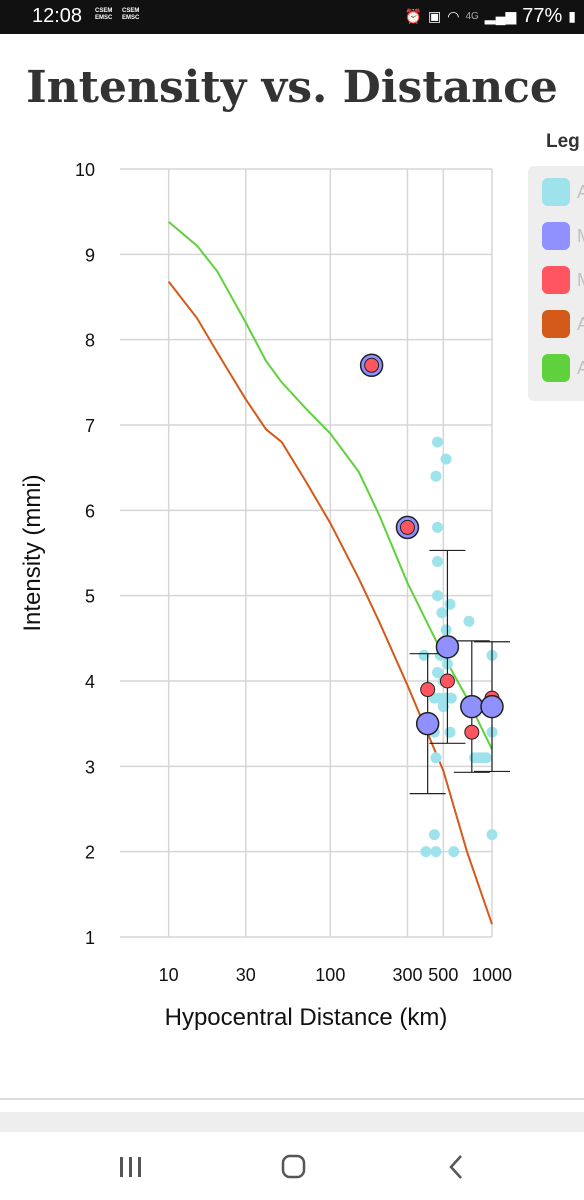 This screenshot has width=584, height=1200. What do you see at coordinates (292, 1099) in the screenshot?
I see `divider` at bounding box center [292, 1099].